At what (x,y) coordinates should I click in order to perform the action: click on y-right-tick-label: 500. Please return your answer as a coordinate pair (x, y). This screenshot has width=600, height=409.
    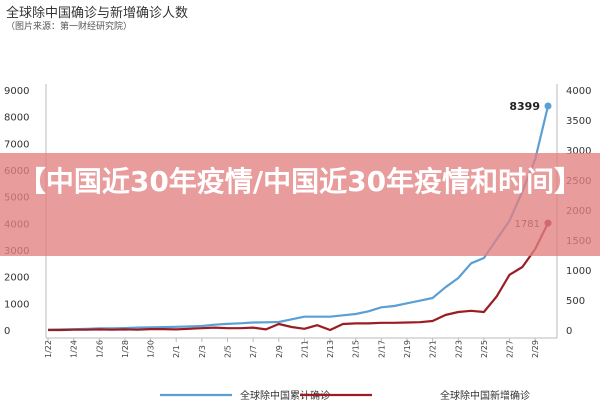
    Looking at the image, I should click on (575, 301).